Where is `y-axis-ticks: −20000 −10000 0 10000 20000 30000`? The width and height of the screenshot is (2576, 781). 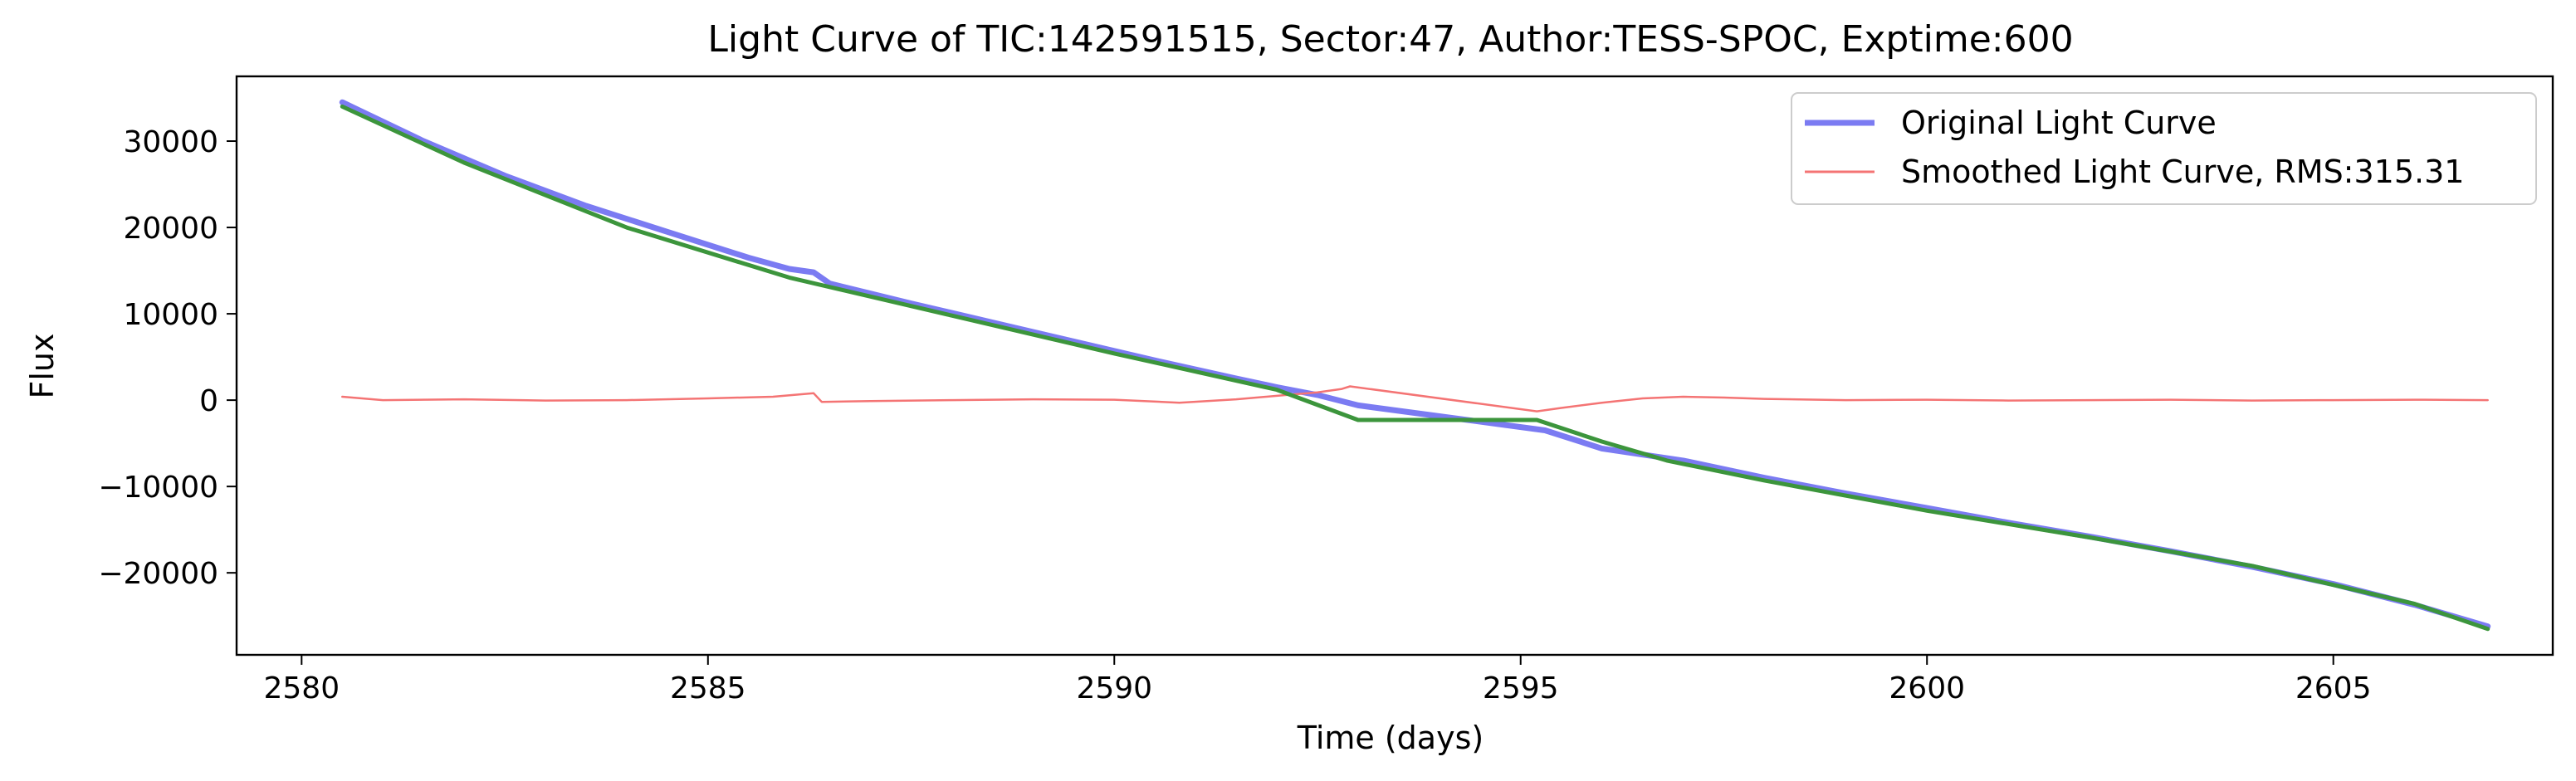
y-axis-ticks: −20000 −10000 0 10000 20000 30000 is located at coordinates (167, 358).